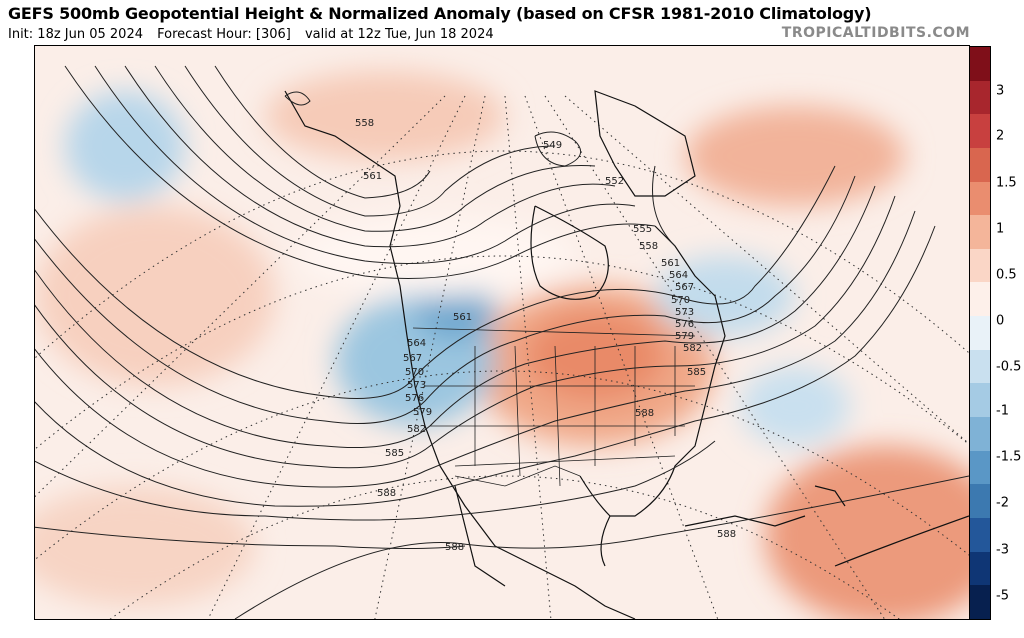  Describe the element at coordinates (399, 34) in the screenshot. I see `valid-time: valid at 12z Tue, Jun 18 2024` at that location.